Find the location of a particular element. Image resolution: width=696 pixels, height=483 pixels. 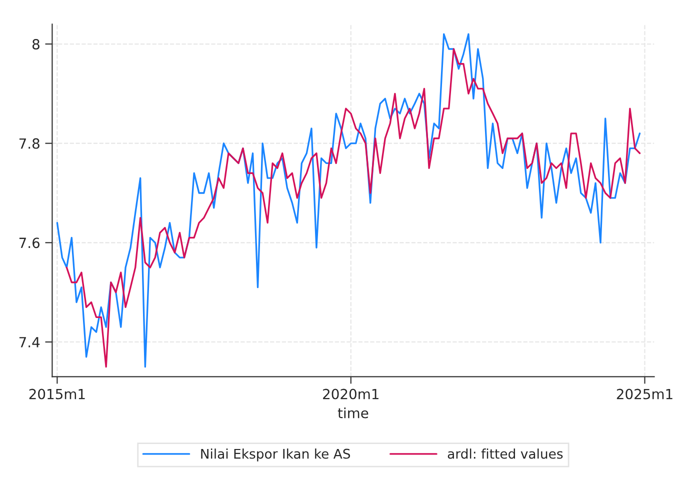

x-tick-label: 2020m1 is located at coordinates (350, 394).